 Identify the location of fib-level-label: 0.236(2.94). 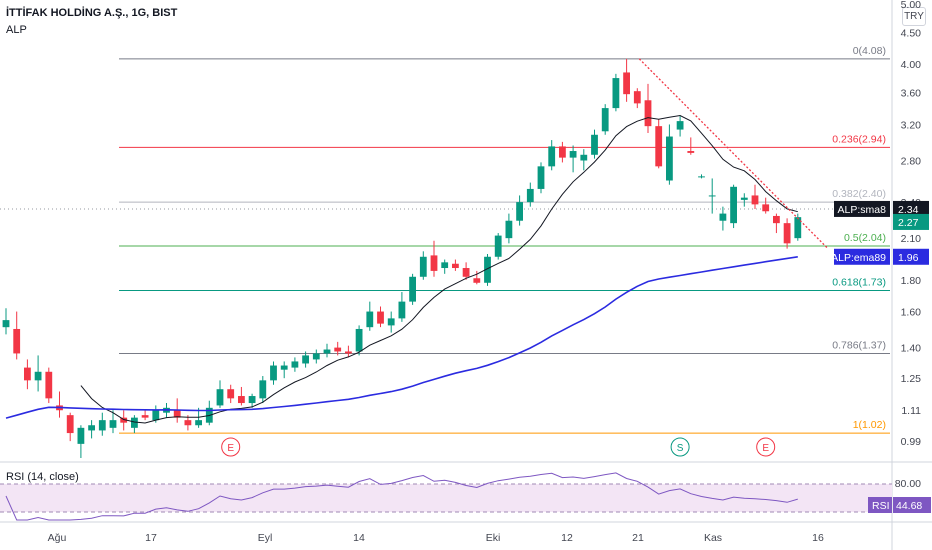
(859, 139).